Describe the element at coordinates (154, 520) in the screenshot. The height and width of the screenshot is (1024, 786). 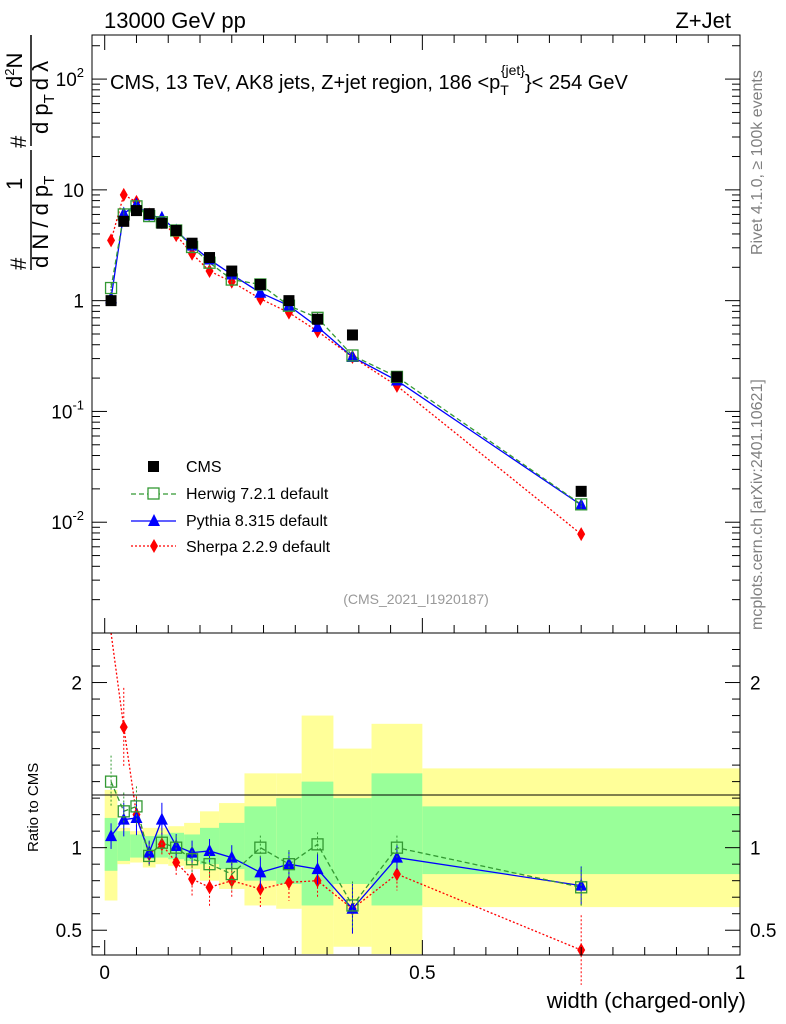
I see `legend-marker-pythia` at that location.